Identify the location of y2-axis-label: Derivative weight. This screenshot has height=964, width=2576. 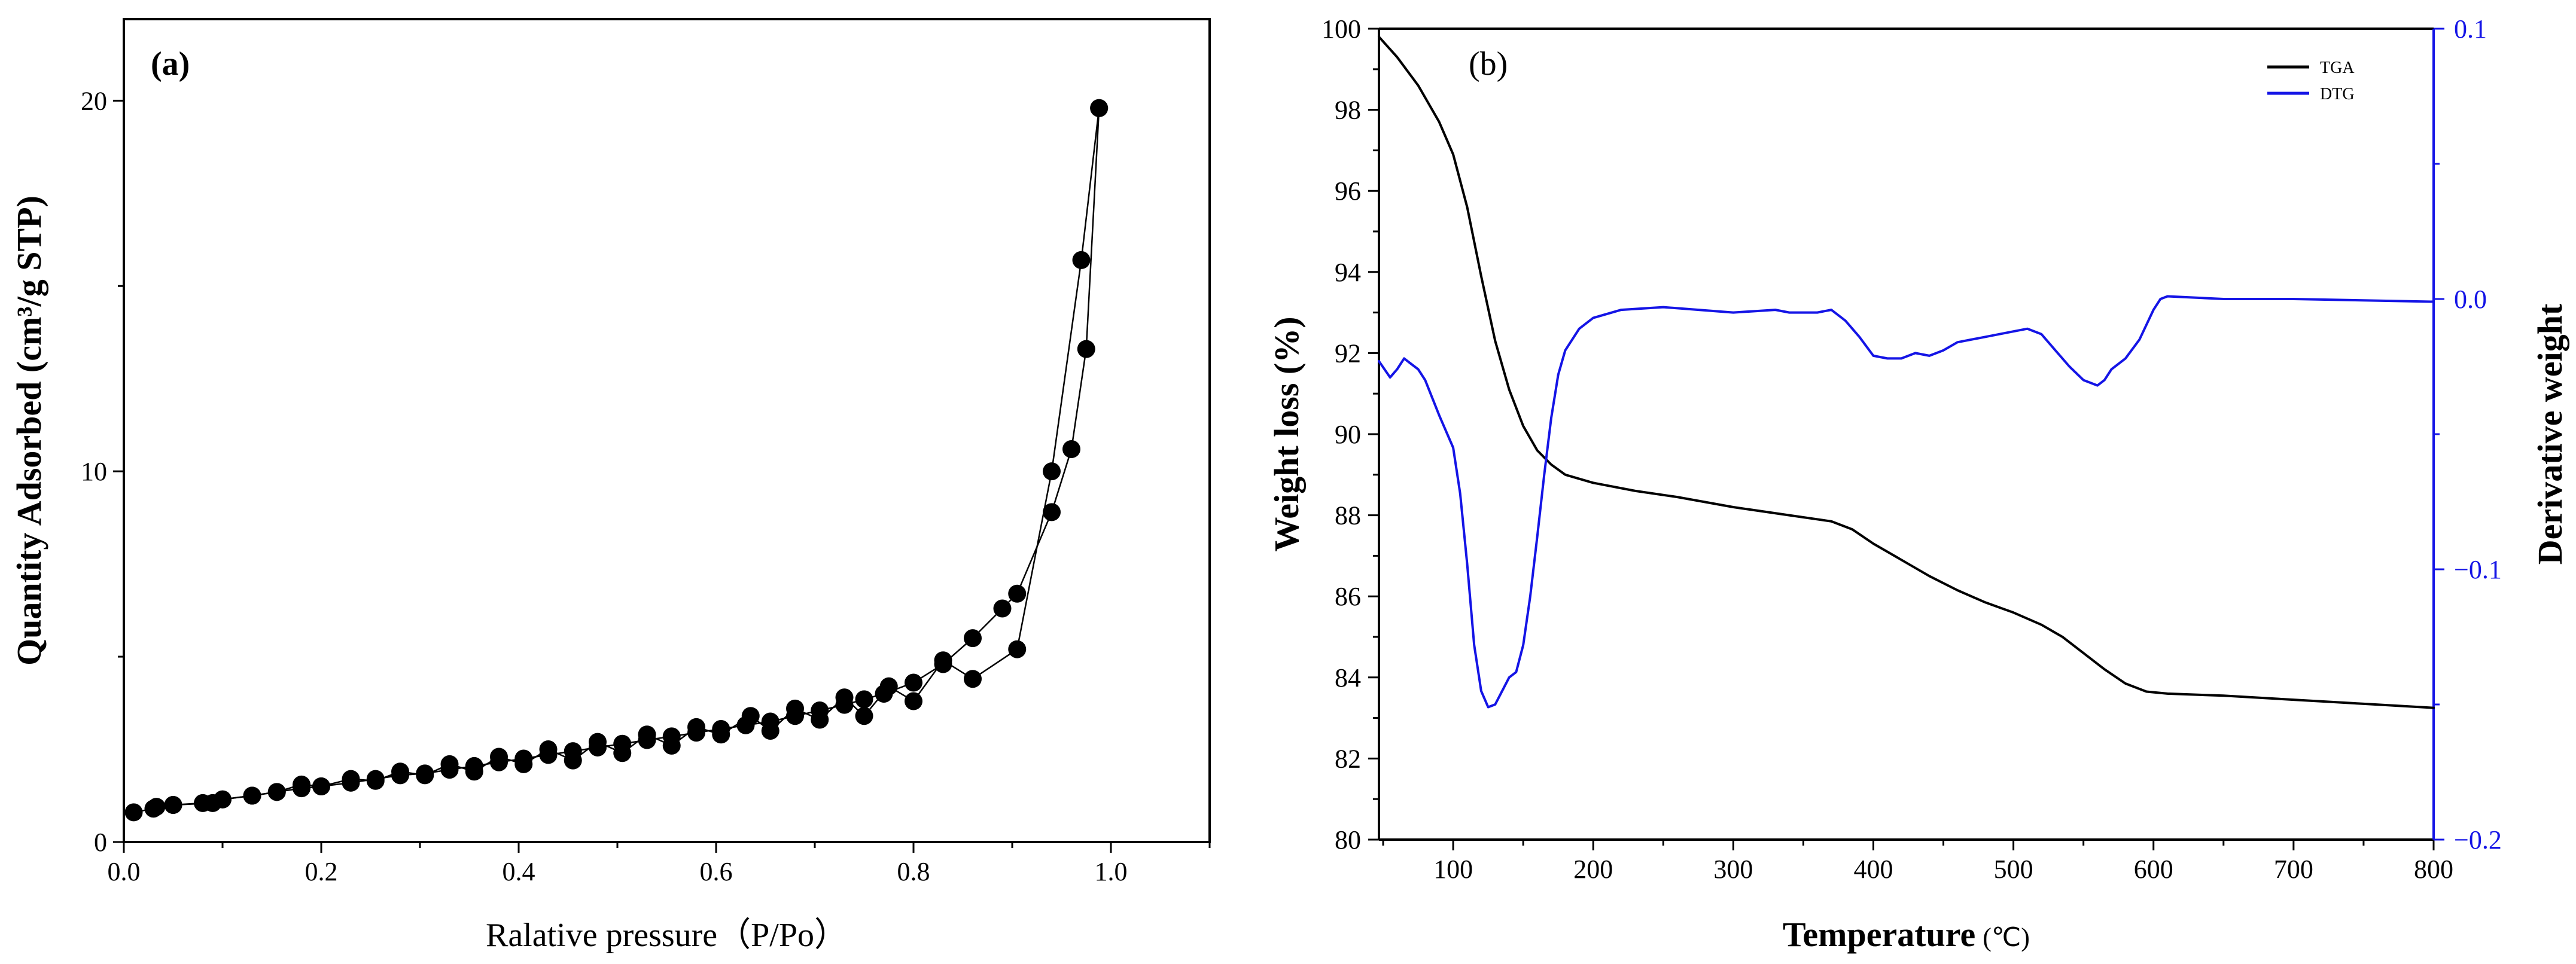
(2550, 434).